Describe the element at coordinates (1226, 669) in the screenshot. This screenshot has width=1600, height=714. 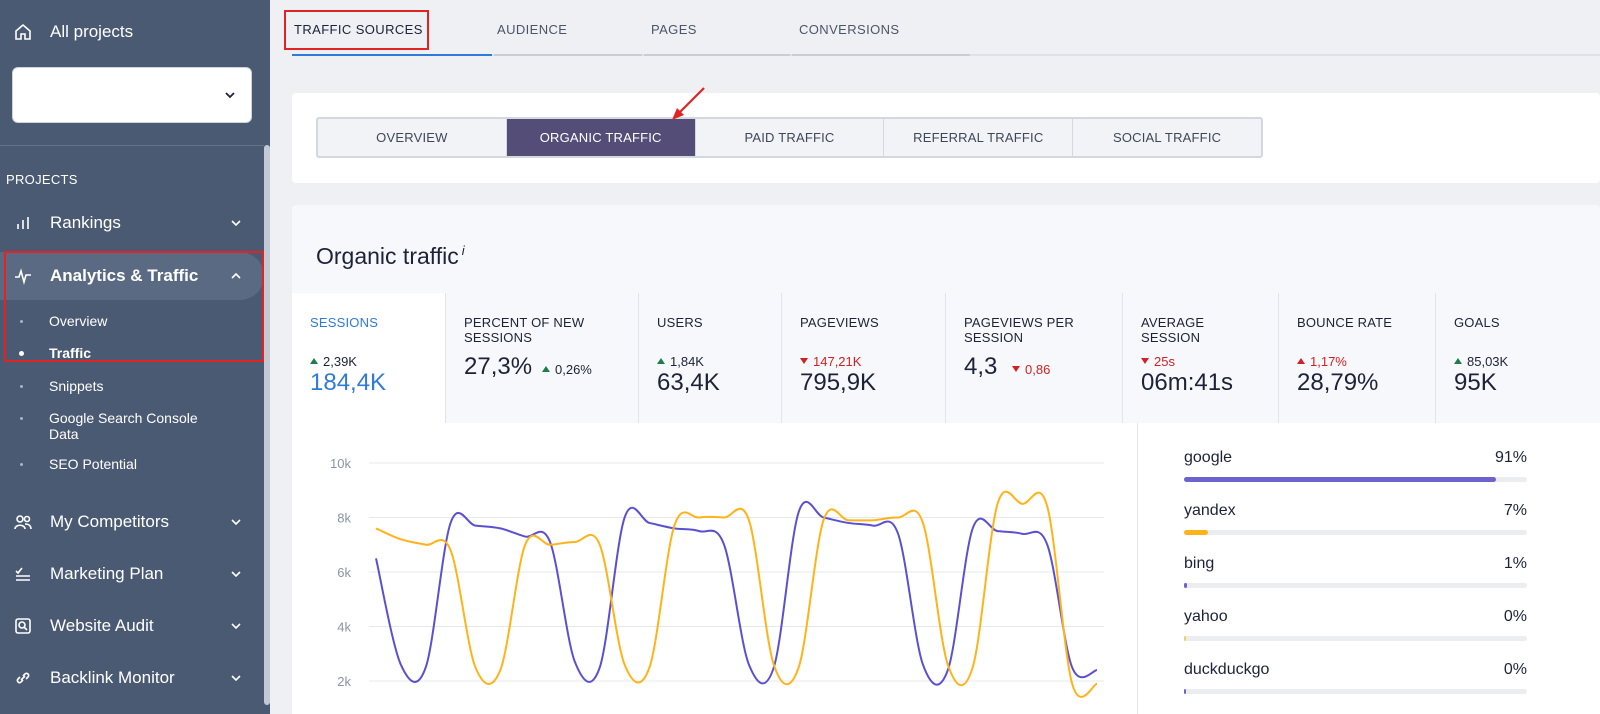
I see `source-name: duckduckgo` at that location.